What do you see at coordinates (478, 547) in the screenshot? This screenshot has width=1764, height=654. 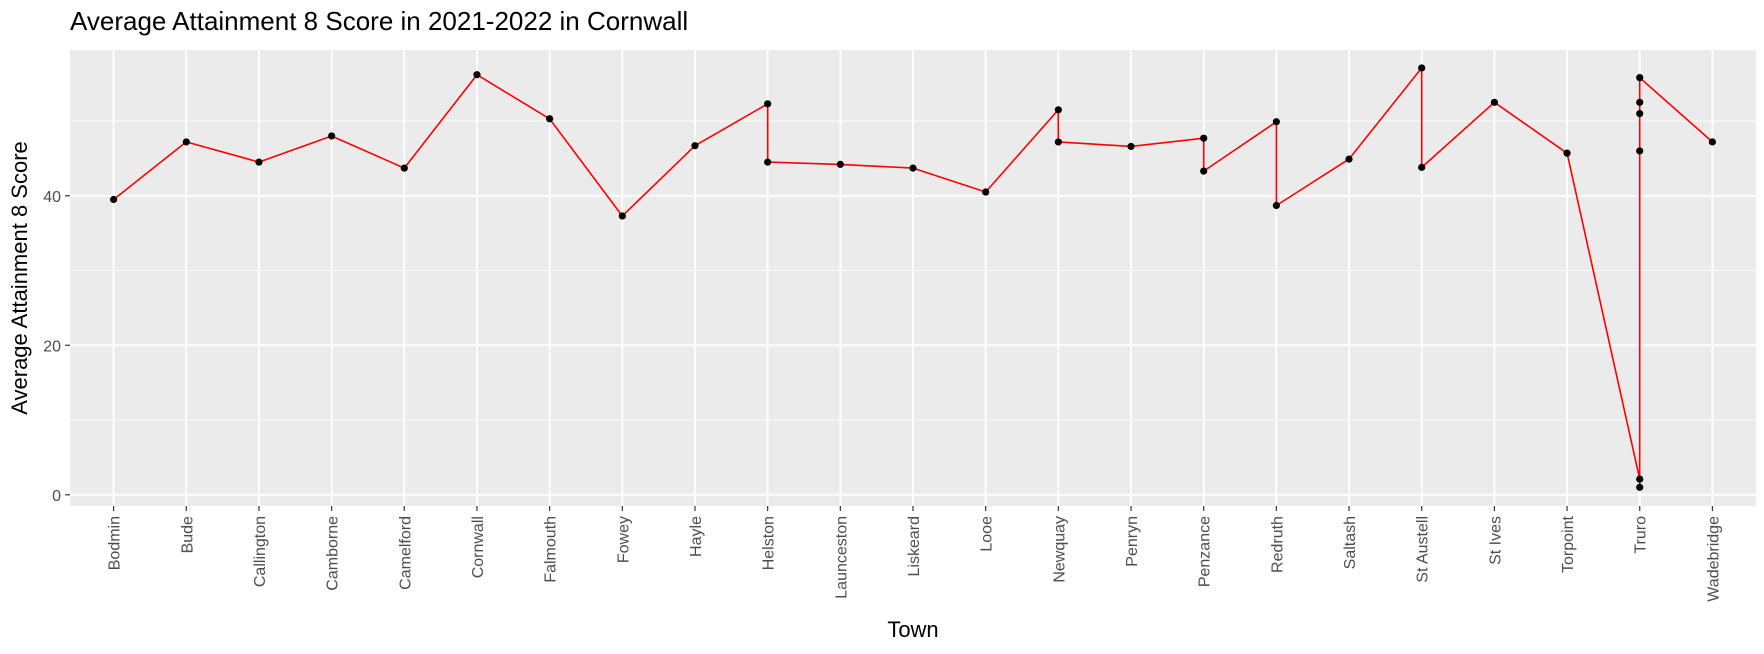 I see `x-tick-label: Cornwall` at bounding box center [478, 547].